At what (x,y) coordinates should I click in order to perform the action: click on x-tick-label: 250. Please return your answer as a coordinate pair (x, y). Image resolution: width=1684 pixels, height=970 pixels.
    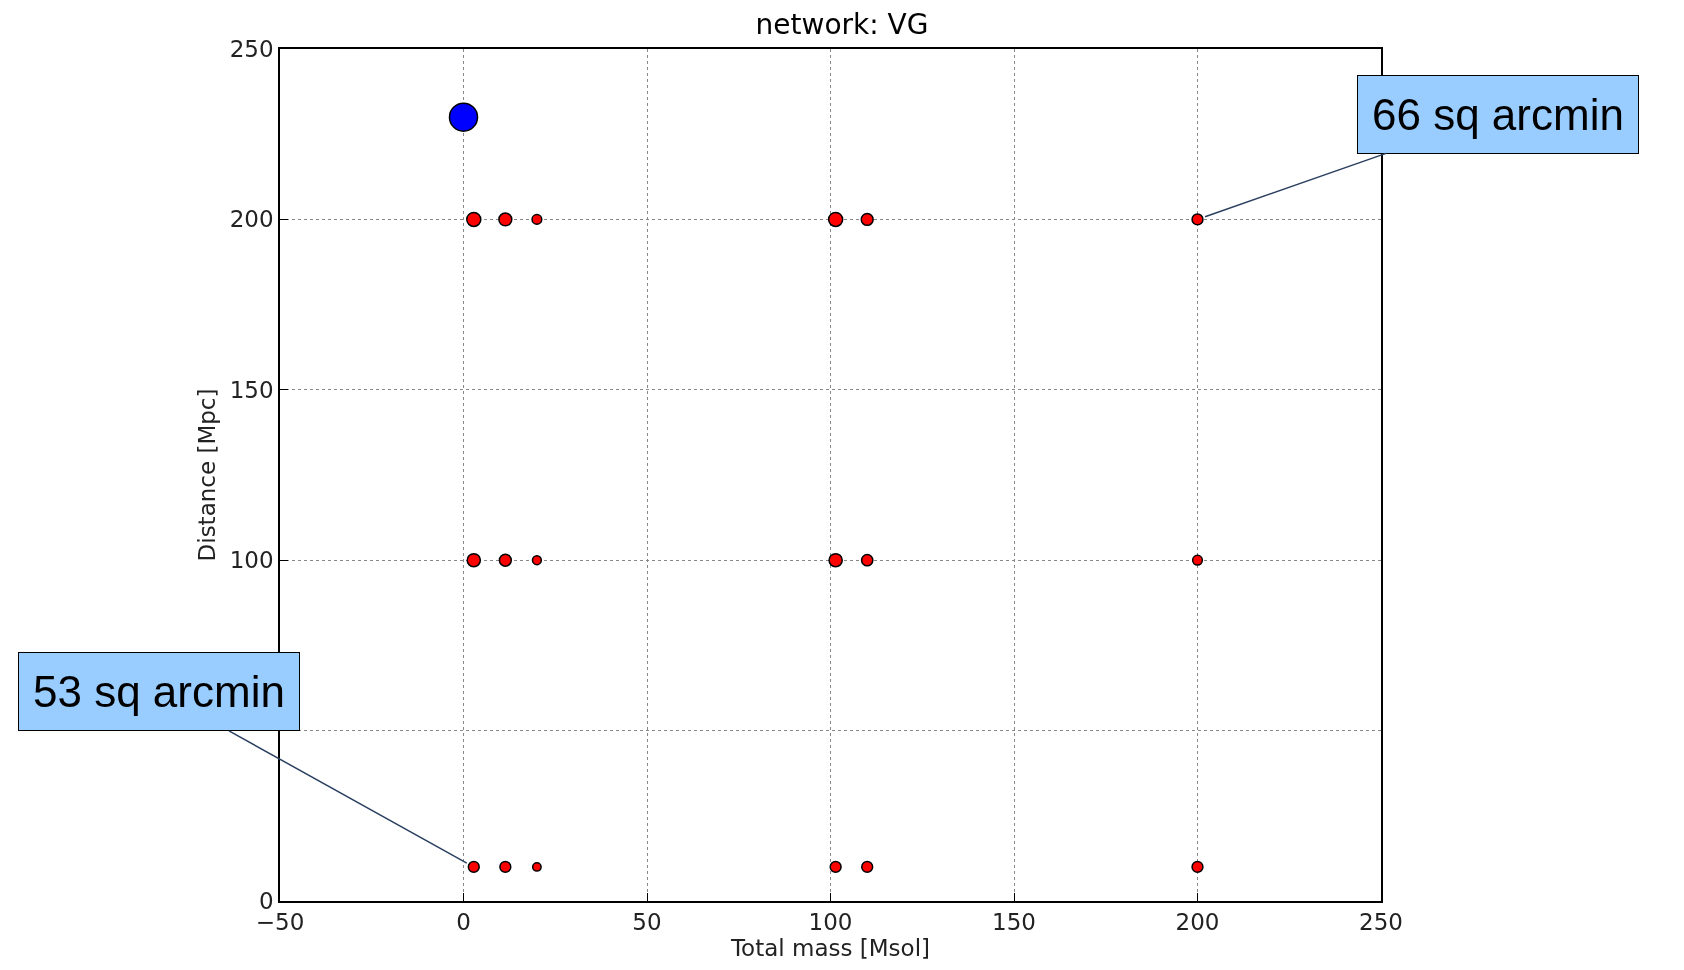
    Looking at the image, I should click on (1381, 922).